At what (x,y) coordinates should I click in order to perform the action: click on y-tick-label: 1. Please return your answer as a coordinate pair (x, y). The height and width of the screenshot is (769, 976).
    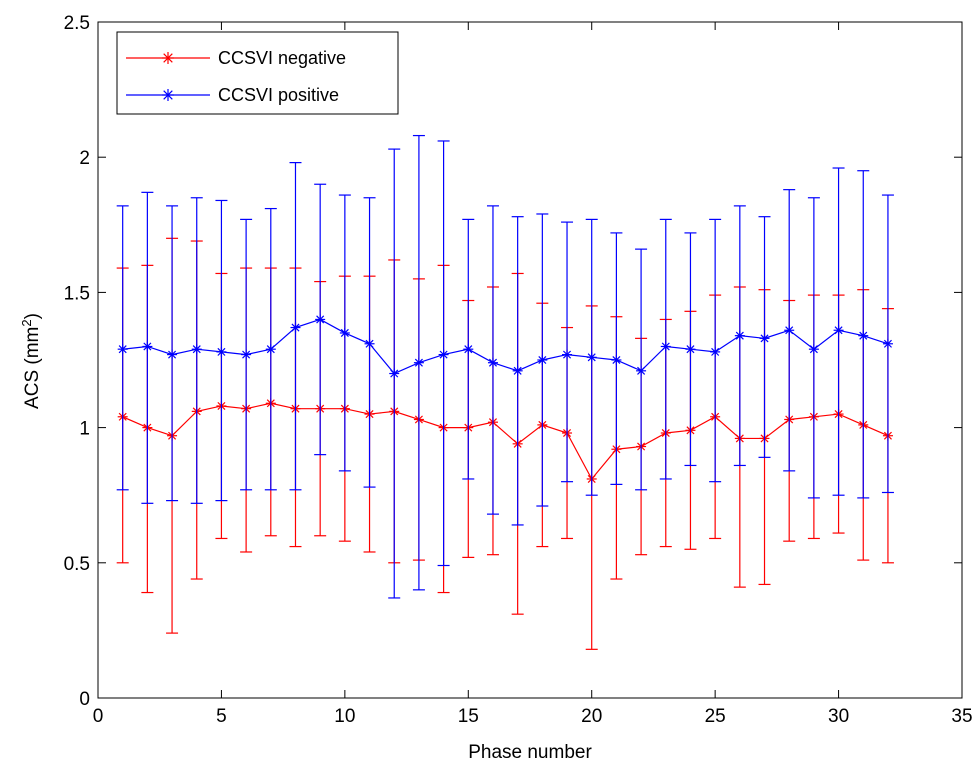
    Looking at the image, I should click on (84, 429).